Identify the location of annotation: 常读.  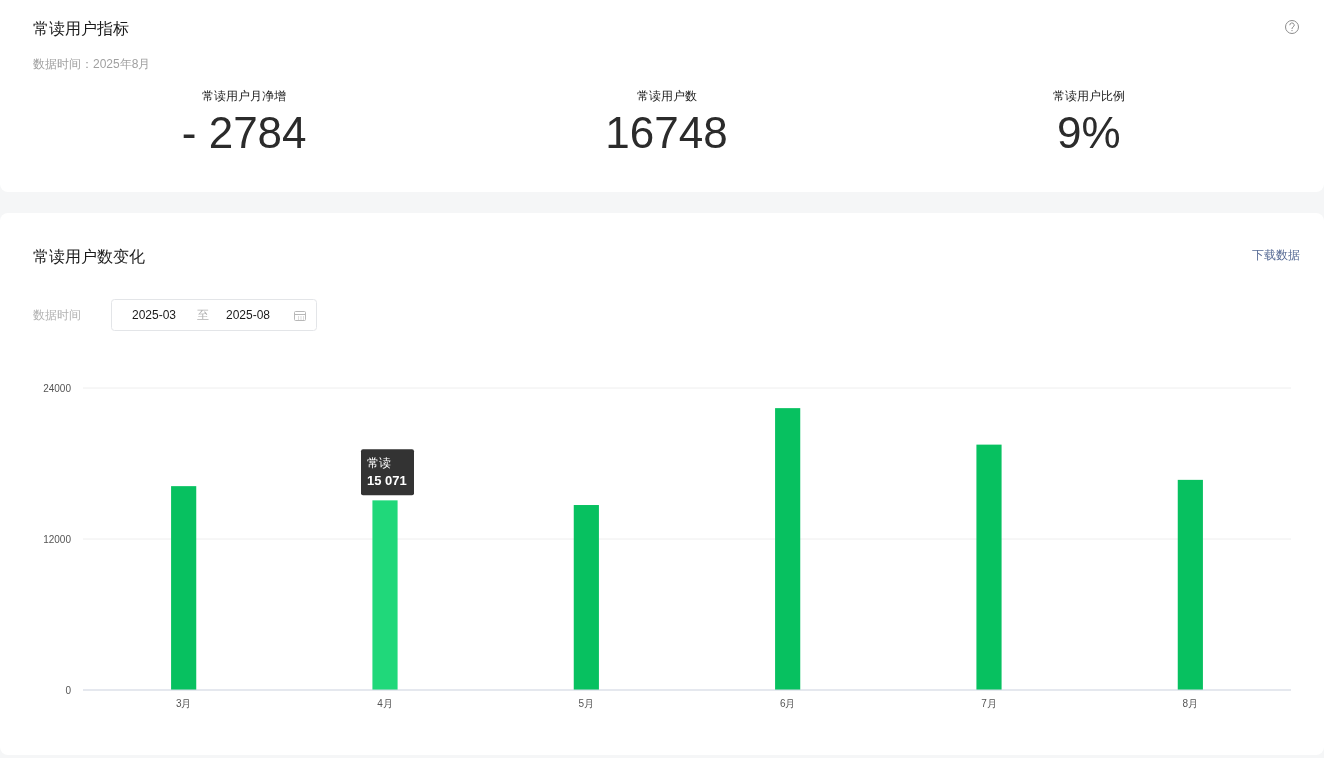
(379, 463).